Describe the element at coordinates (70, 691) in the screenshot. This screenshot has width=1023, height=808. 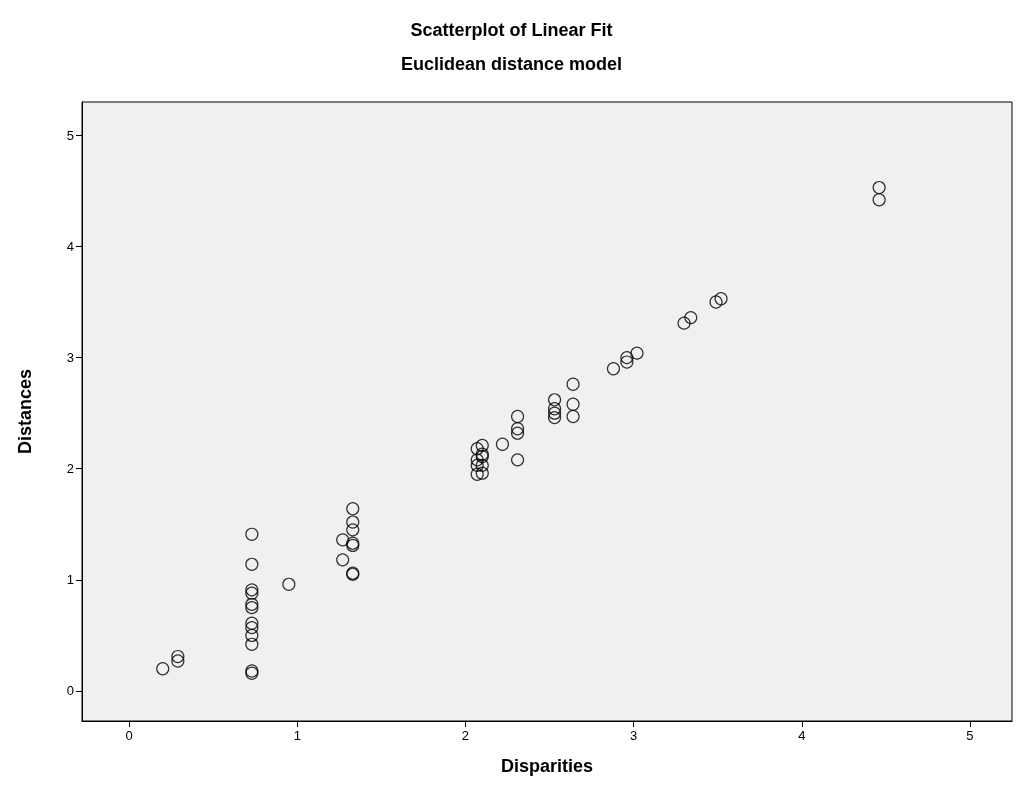
I see `y-tick-label: 0` at that location.